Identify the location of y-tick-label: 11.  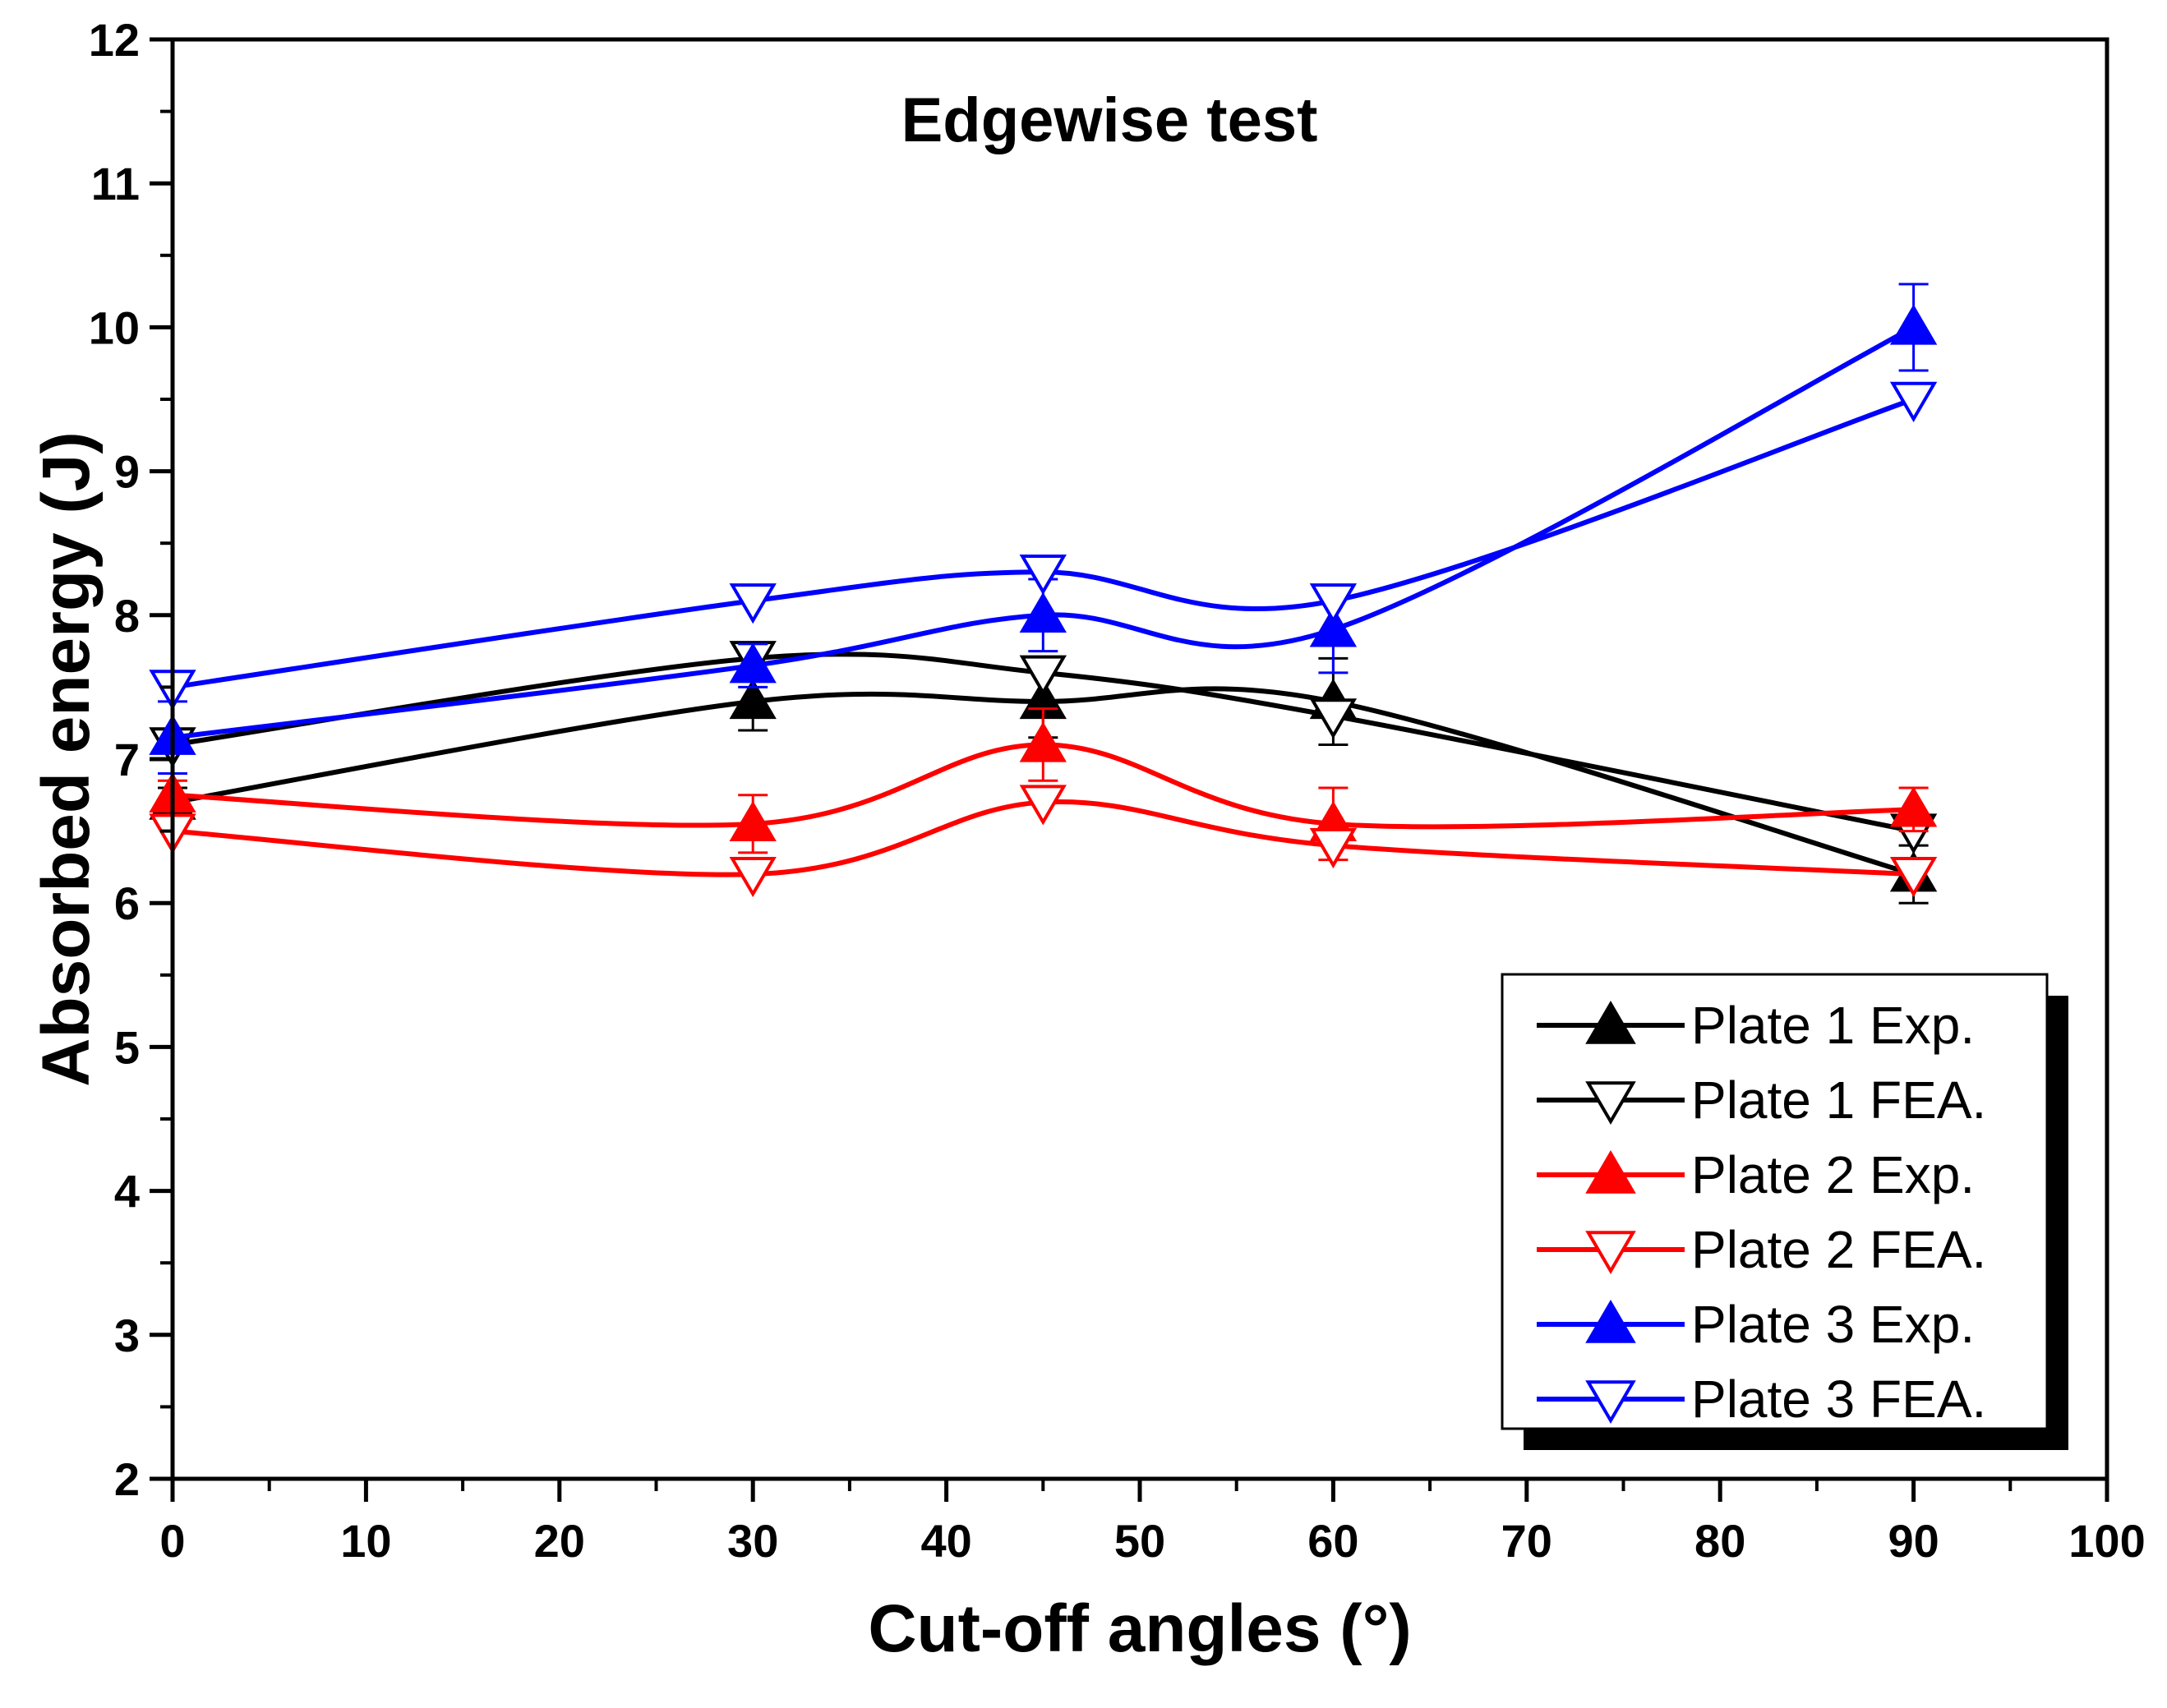
(115, 183).